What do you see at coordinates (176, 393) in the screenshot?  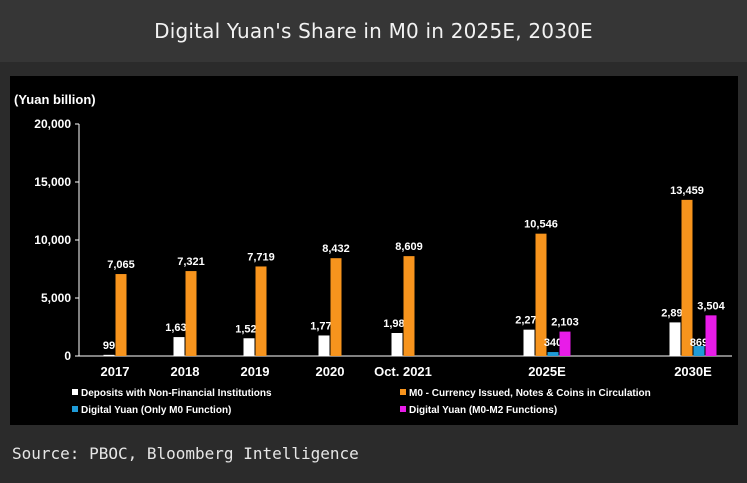 I see `legend-entry: Deposits with Non-Financial Institutions` at bounding box center [176, 393].